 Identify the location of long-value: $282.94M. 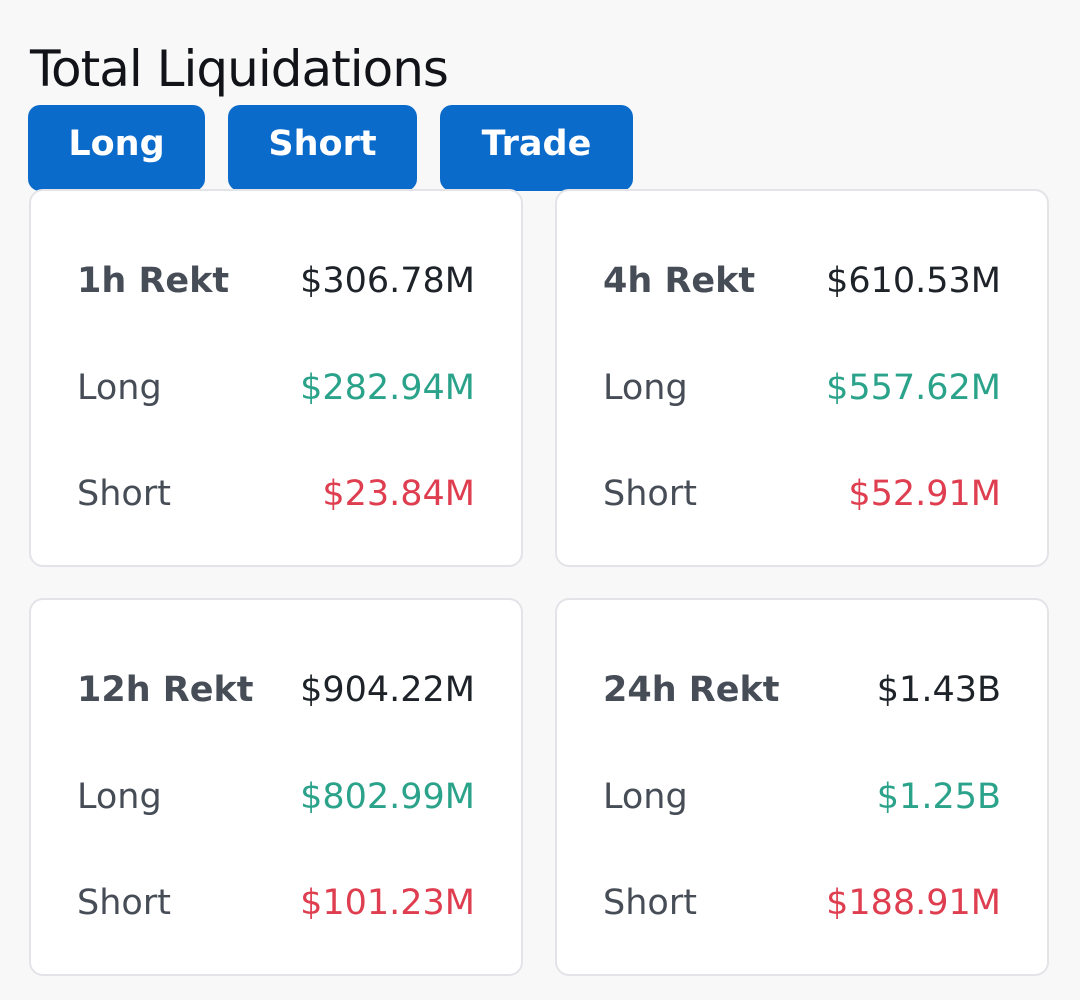
(387, 388).